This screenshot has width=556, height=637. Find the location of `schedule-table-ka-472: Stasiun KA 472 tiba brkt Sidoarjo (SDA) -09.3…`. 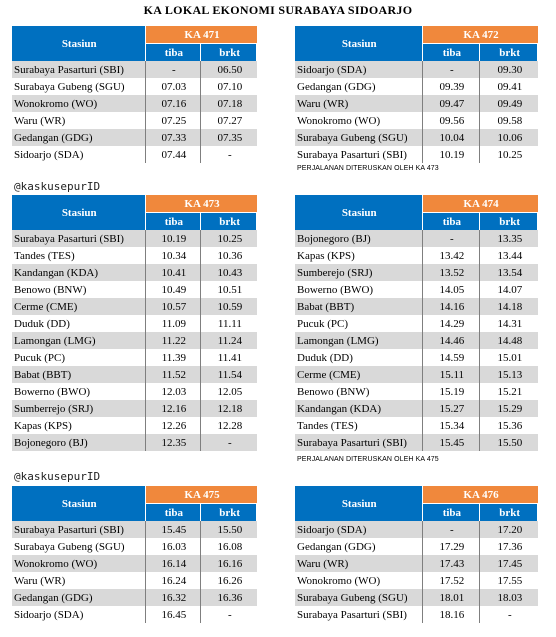

schedule-table-ka-472: Stasiun KA 472 tiba brkt Sidoarjo (SDA) -09.3… is located at coordinates (416, 94).